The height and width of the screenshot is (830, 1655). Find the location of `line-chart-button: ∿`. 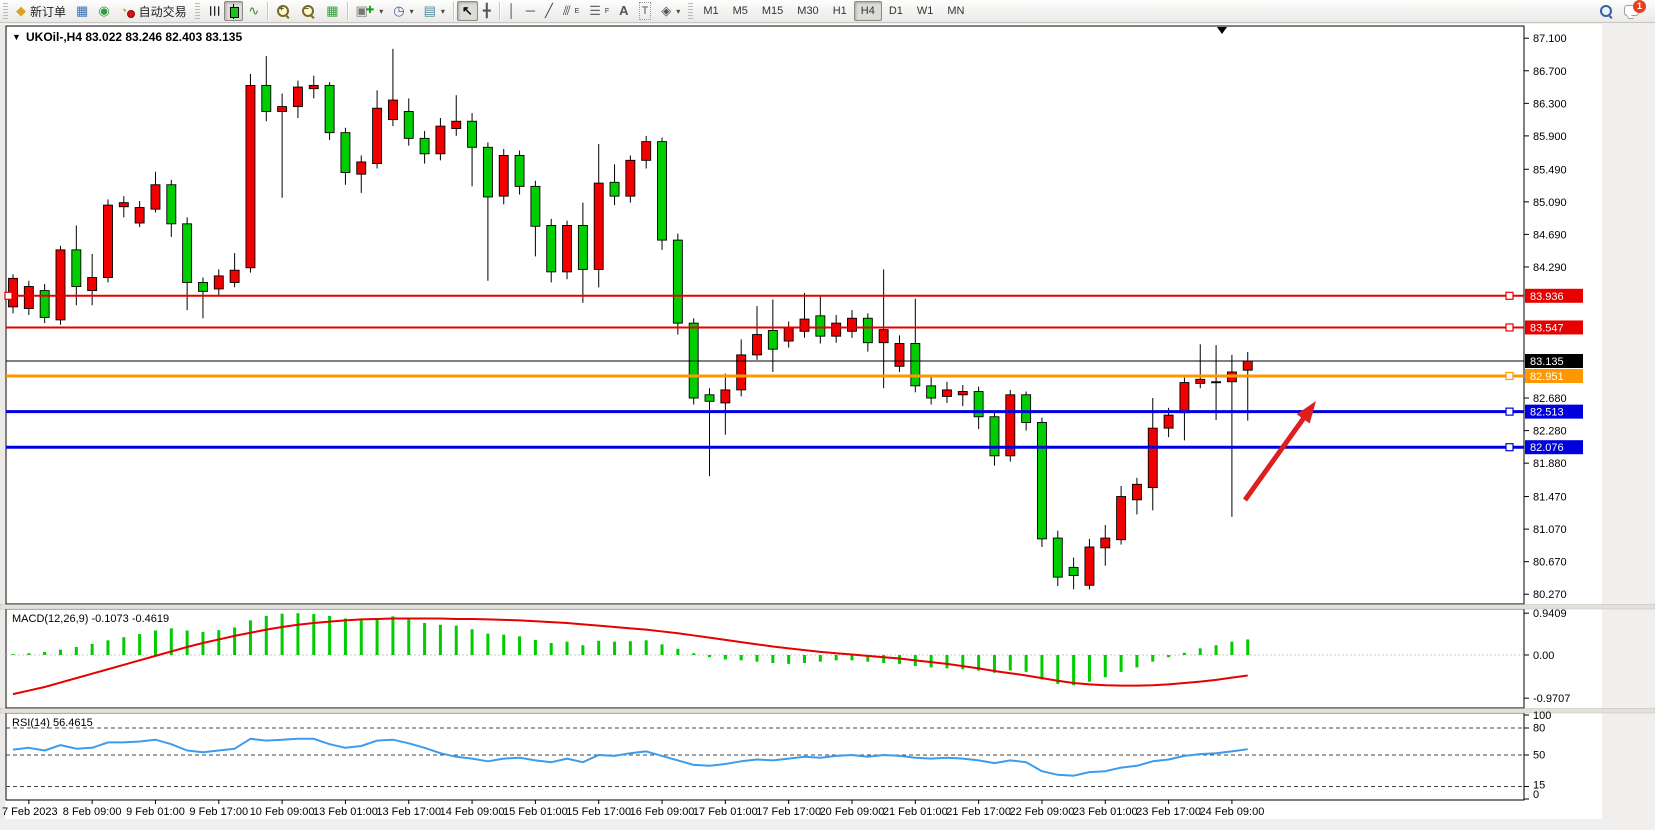

line-chart-button: ∿ is located at coordinates (253, 11).